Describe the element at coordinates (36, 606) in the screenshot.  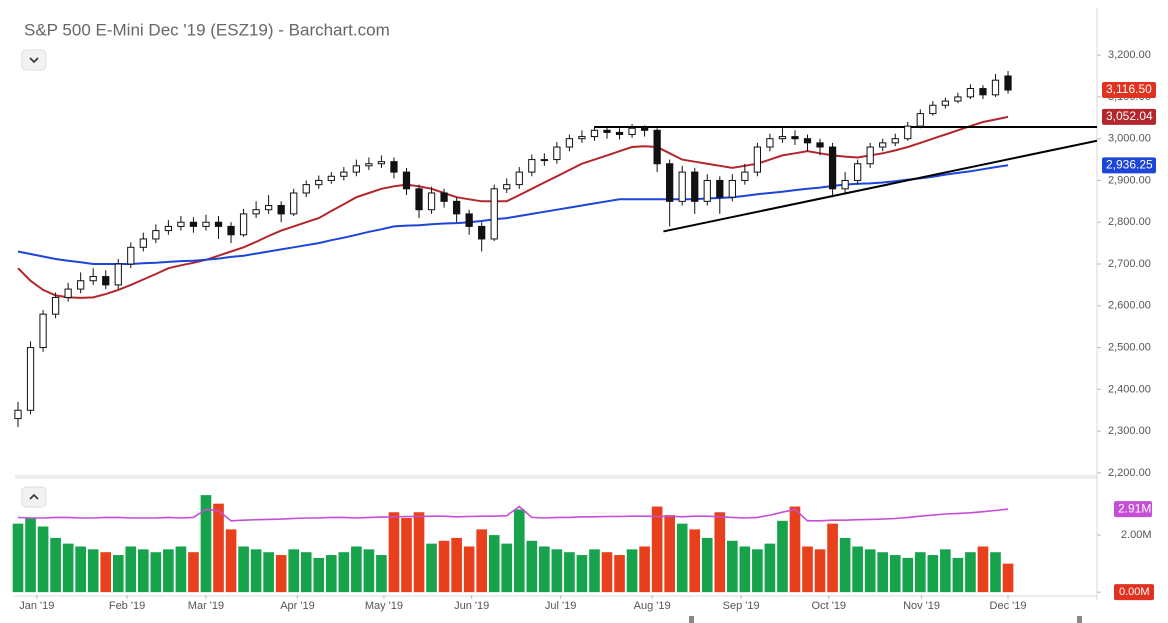
I see `x-tick-label: Jan '19` at that location.